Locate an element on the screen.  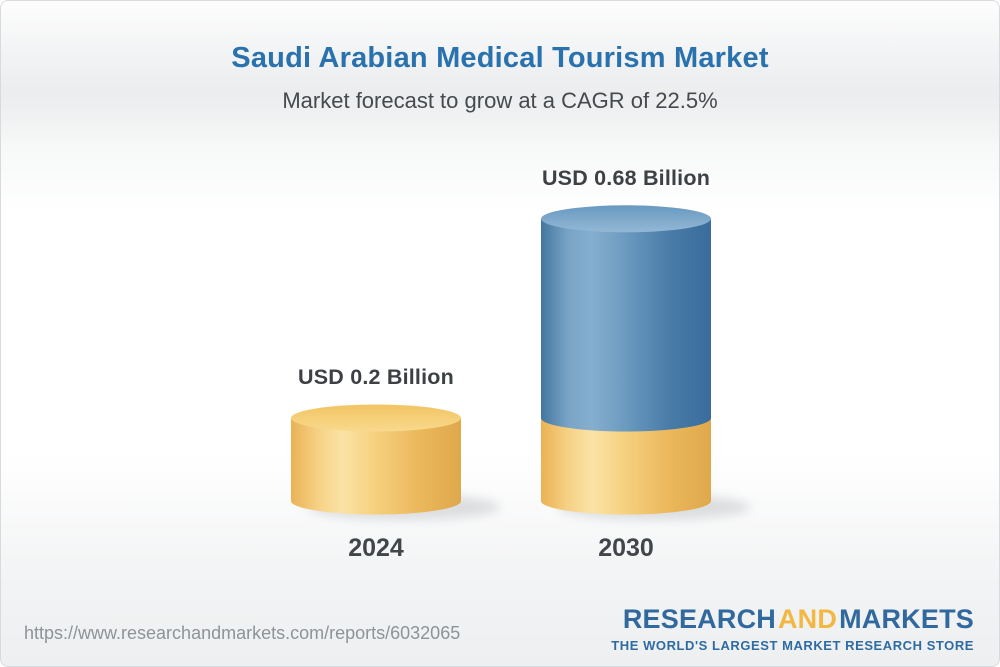
value-label-2024: USD 0.2 Billion is located at coordinates (376, 377).